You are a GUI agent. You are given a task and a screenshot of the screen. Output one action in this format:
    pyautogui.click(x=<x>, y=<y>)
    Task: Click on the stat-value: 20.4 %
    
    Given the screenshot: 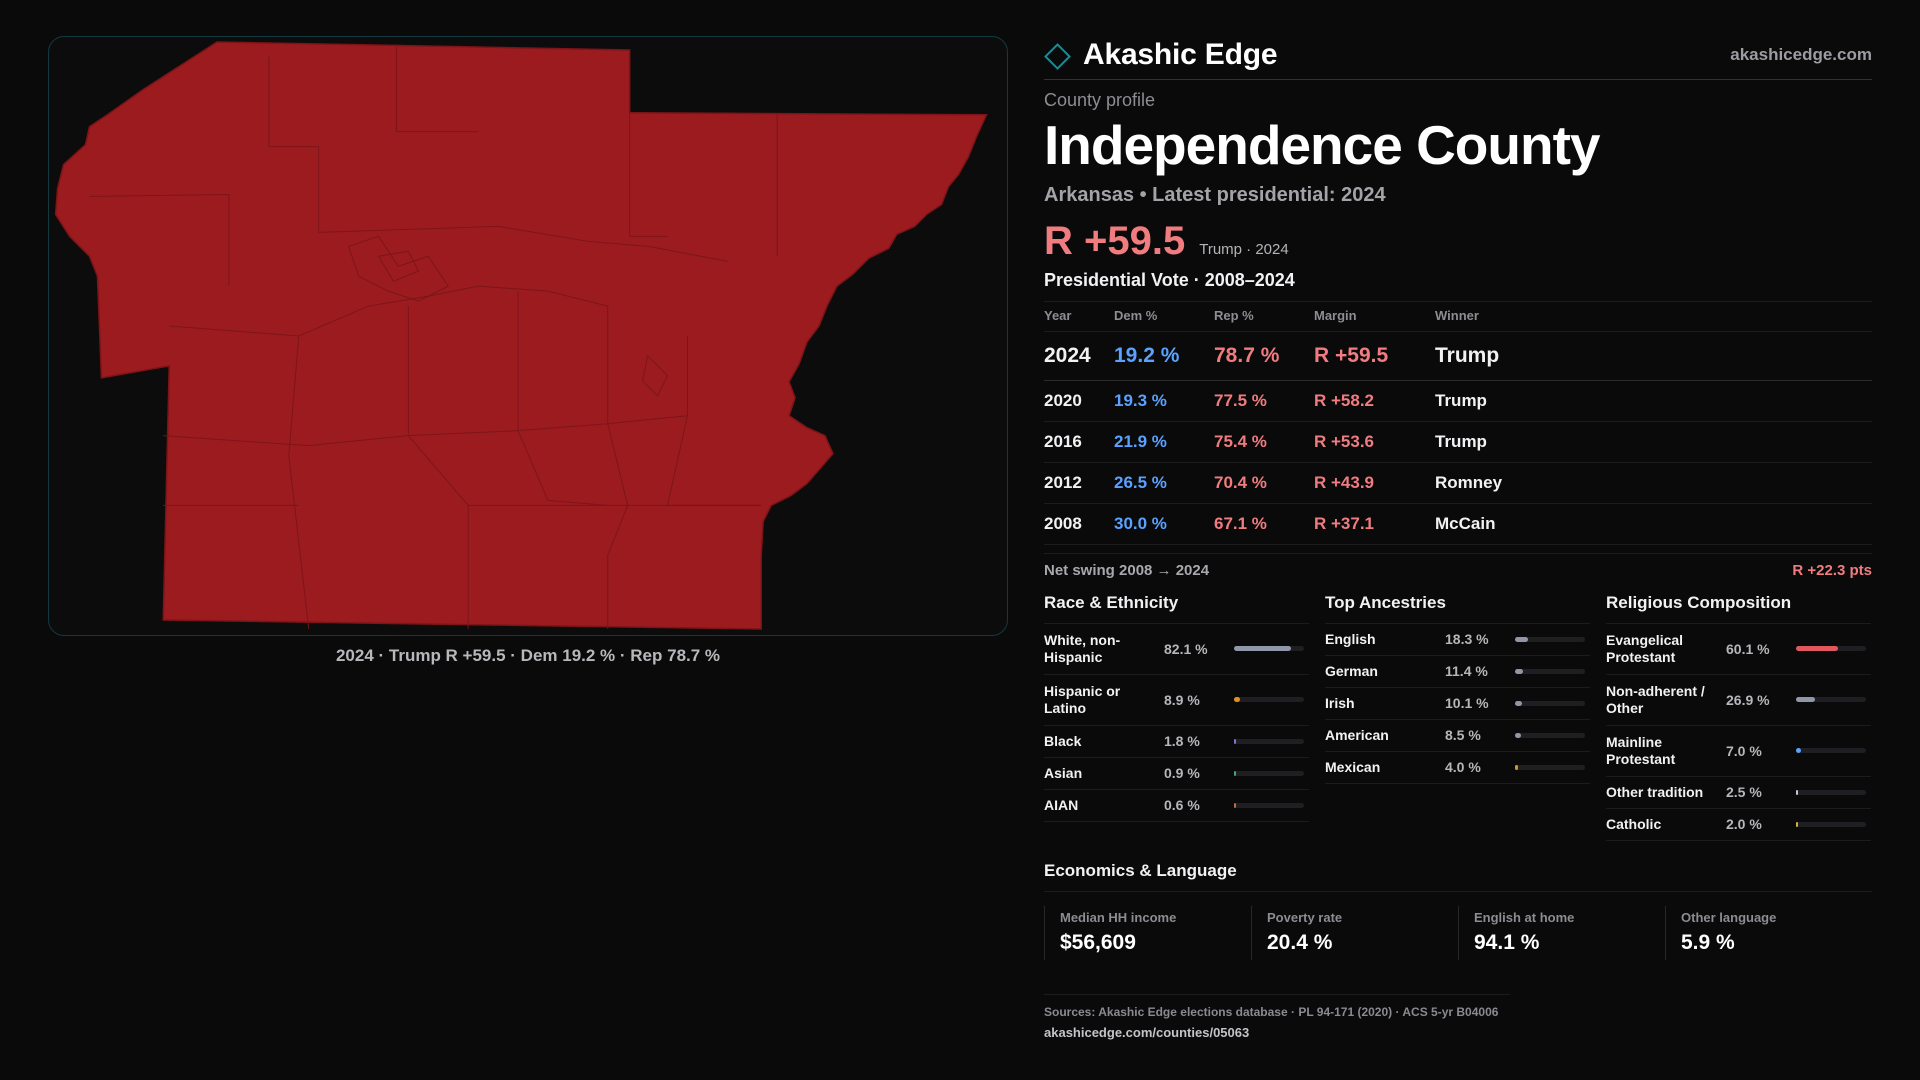 What is the action you would take?
    pyautogui.click(x=1300, y=942)
    